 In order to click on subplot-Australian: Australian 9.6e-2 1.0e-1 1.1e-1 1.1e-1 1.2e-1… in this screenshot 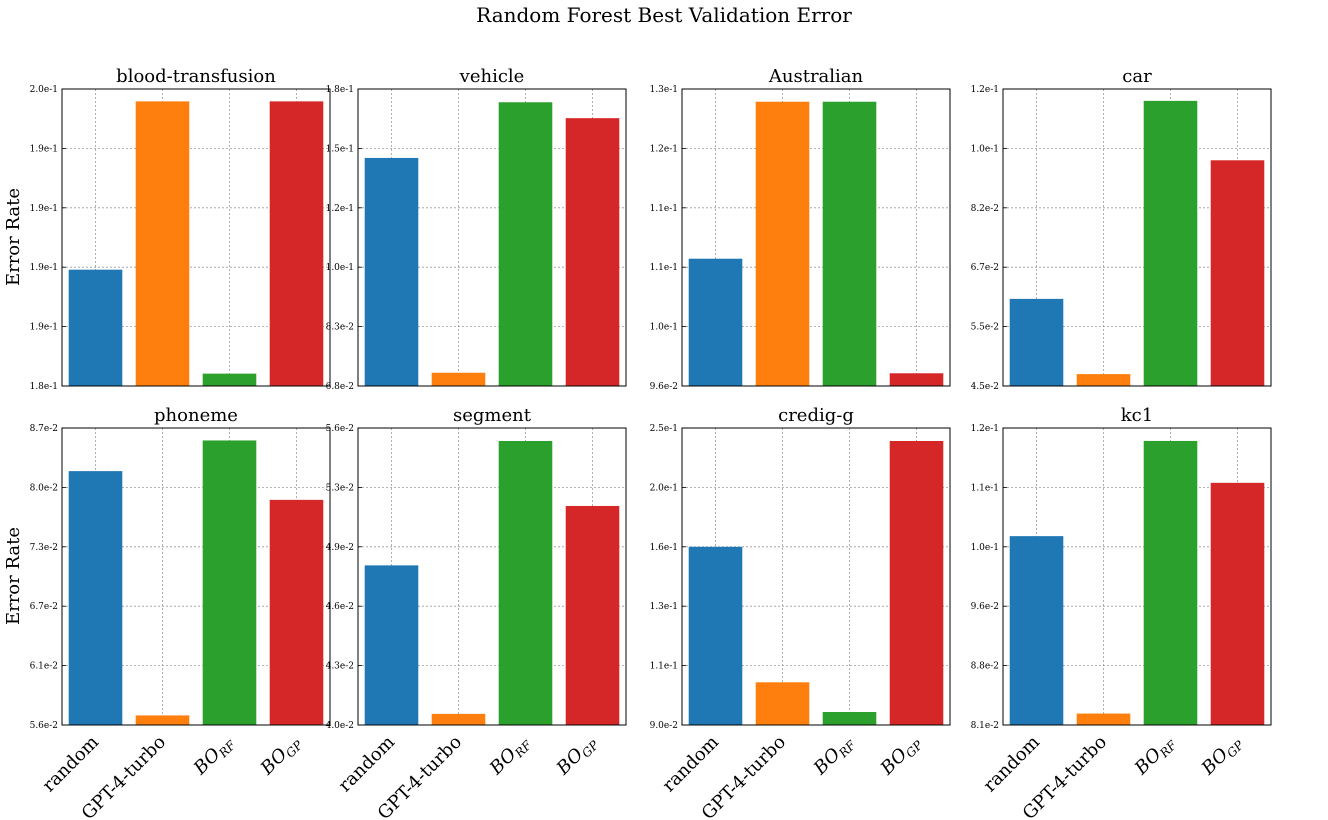, I will do `click(800, 229)`.